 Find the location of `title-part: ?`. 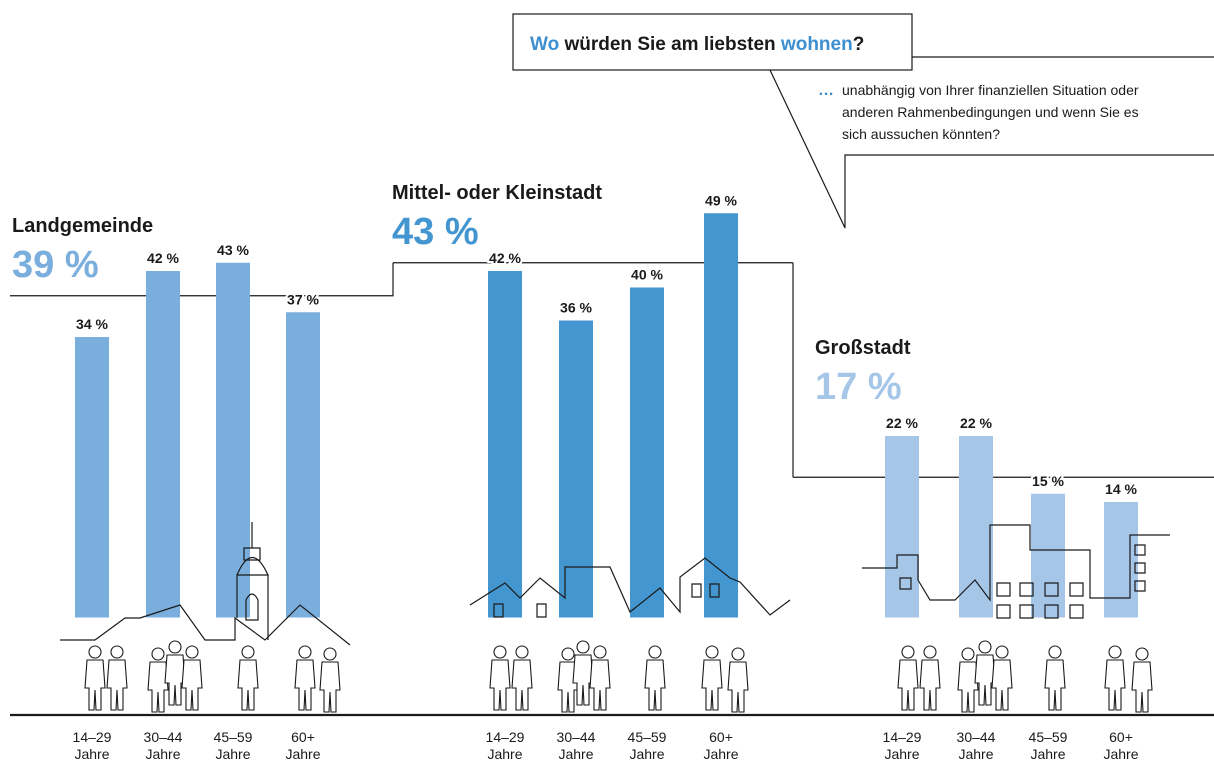

title-part: ? is located at coordinates (859, 44).